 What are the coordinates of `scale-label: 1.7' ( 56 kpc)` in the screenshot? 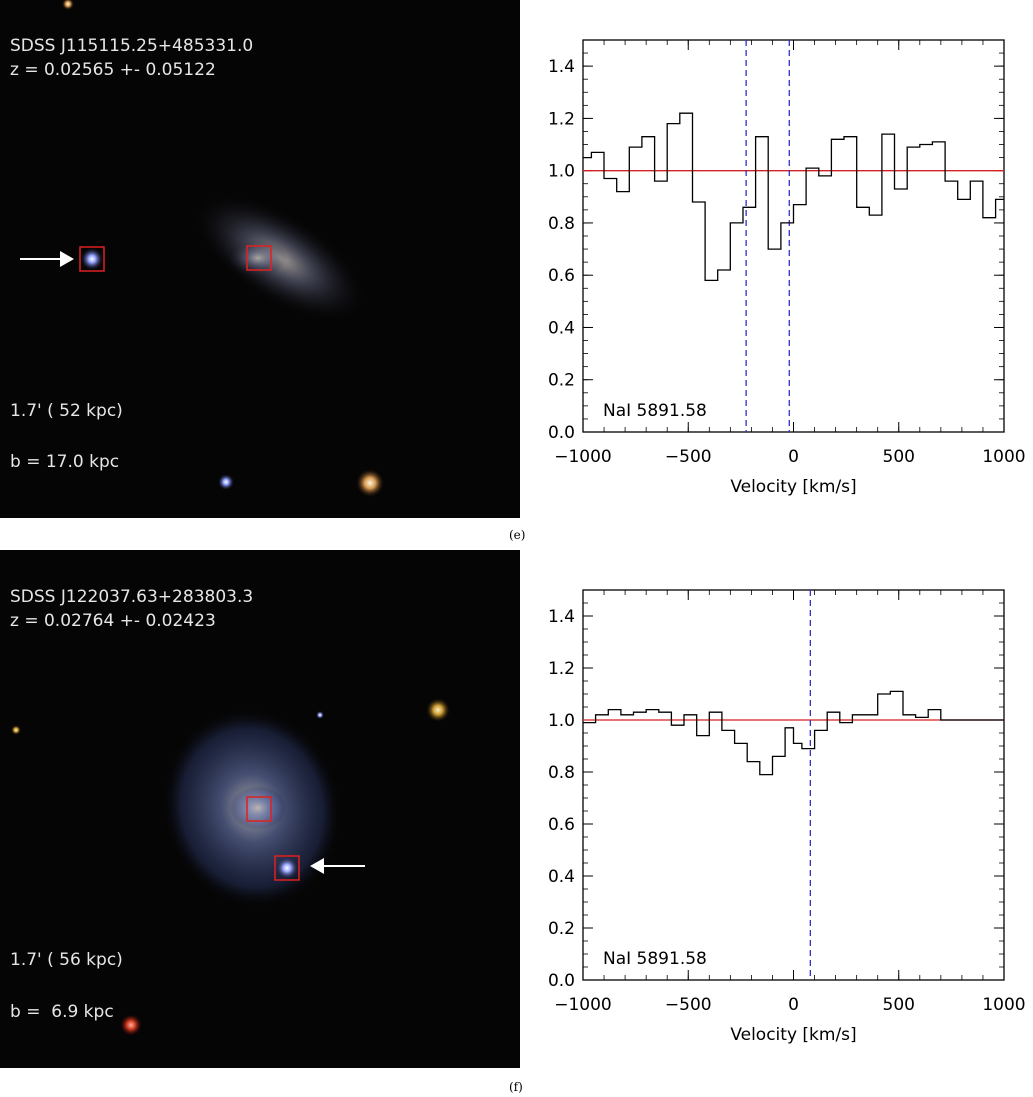 It's located at (66, 960).